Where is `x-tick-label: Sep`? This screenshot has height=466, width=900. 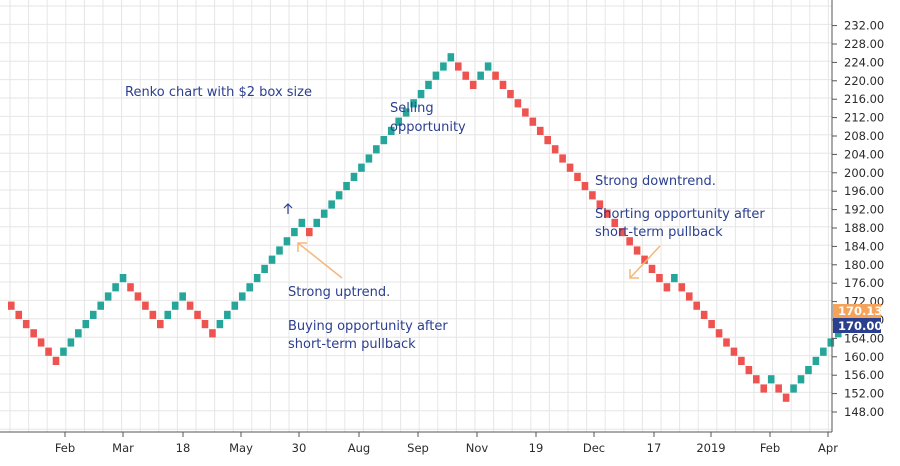
x-tick-label: Sep is located at coordinates (418, 448).